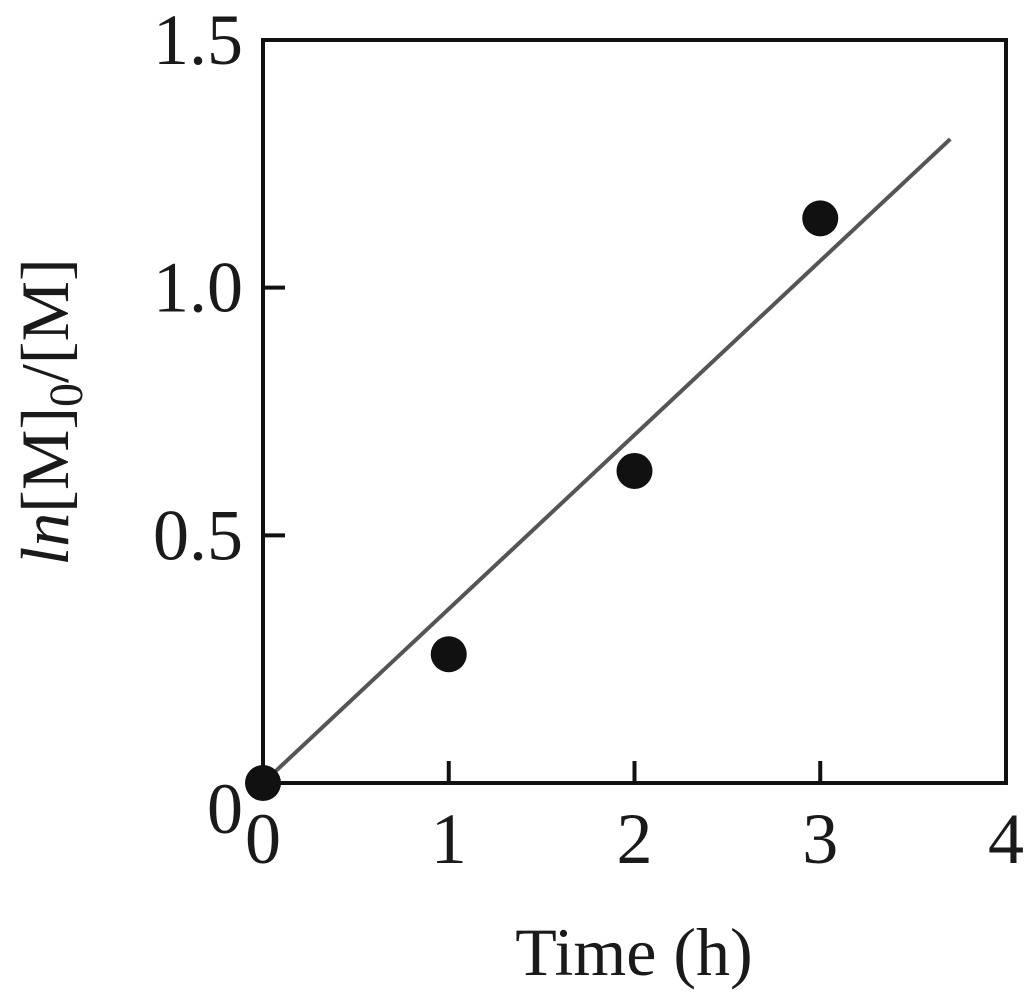  I want to click on y-tick-label: 1.5, so click(198, 40).